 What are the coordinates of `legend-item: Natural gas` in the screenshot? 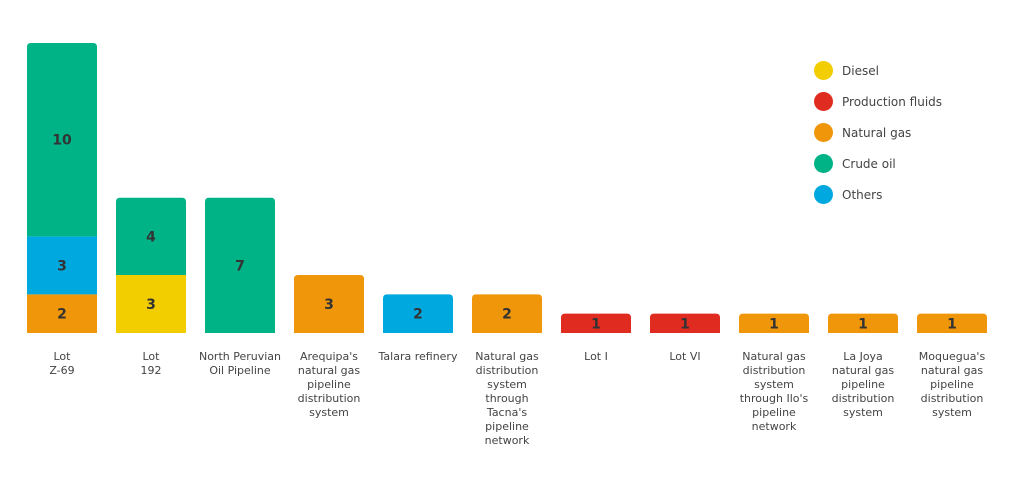 It's located at (878, 132).